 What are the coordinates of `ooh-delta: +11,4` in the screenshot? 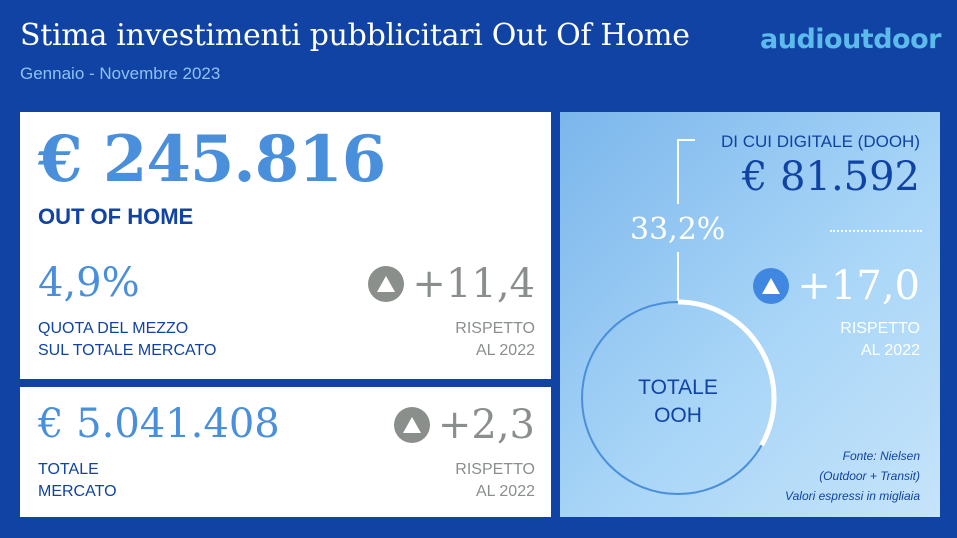 It's located at (451, 284).